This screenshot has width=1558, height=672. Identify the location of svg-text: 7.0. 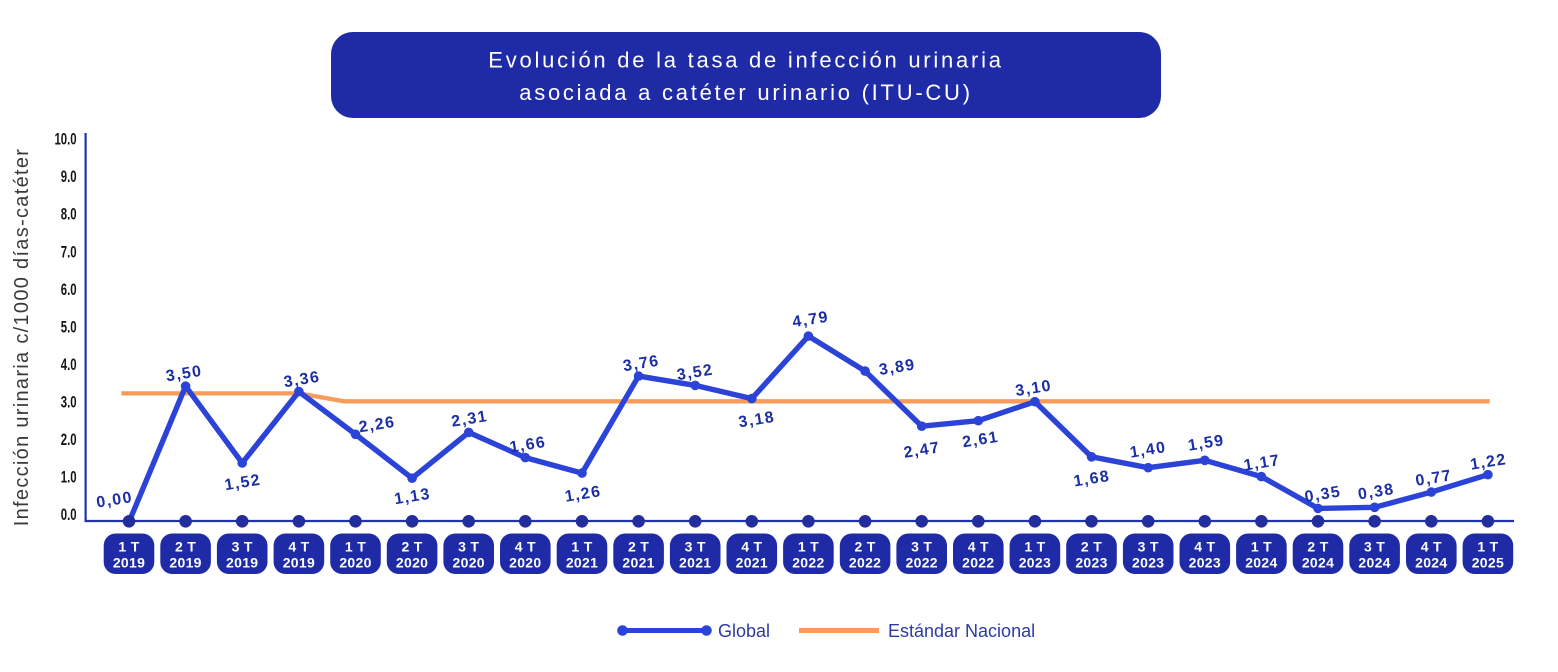
(69, 252).